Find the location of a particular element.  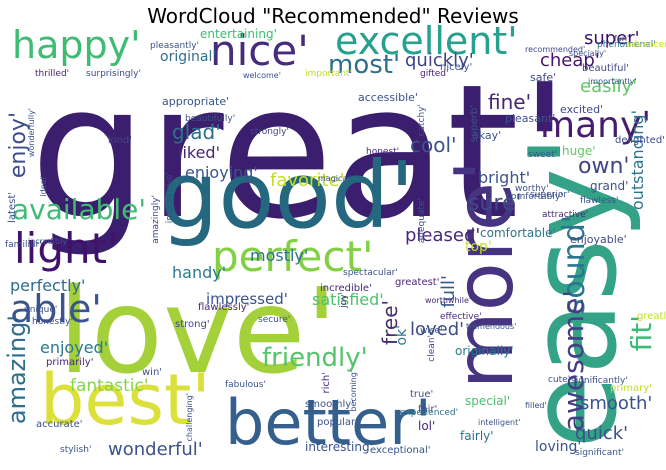

cloud-word-exceptional: exceptional' is located at coordinates (400, 450).